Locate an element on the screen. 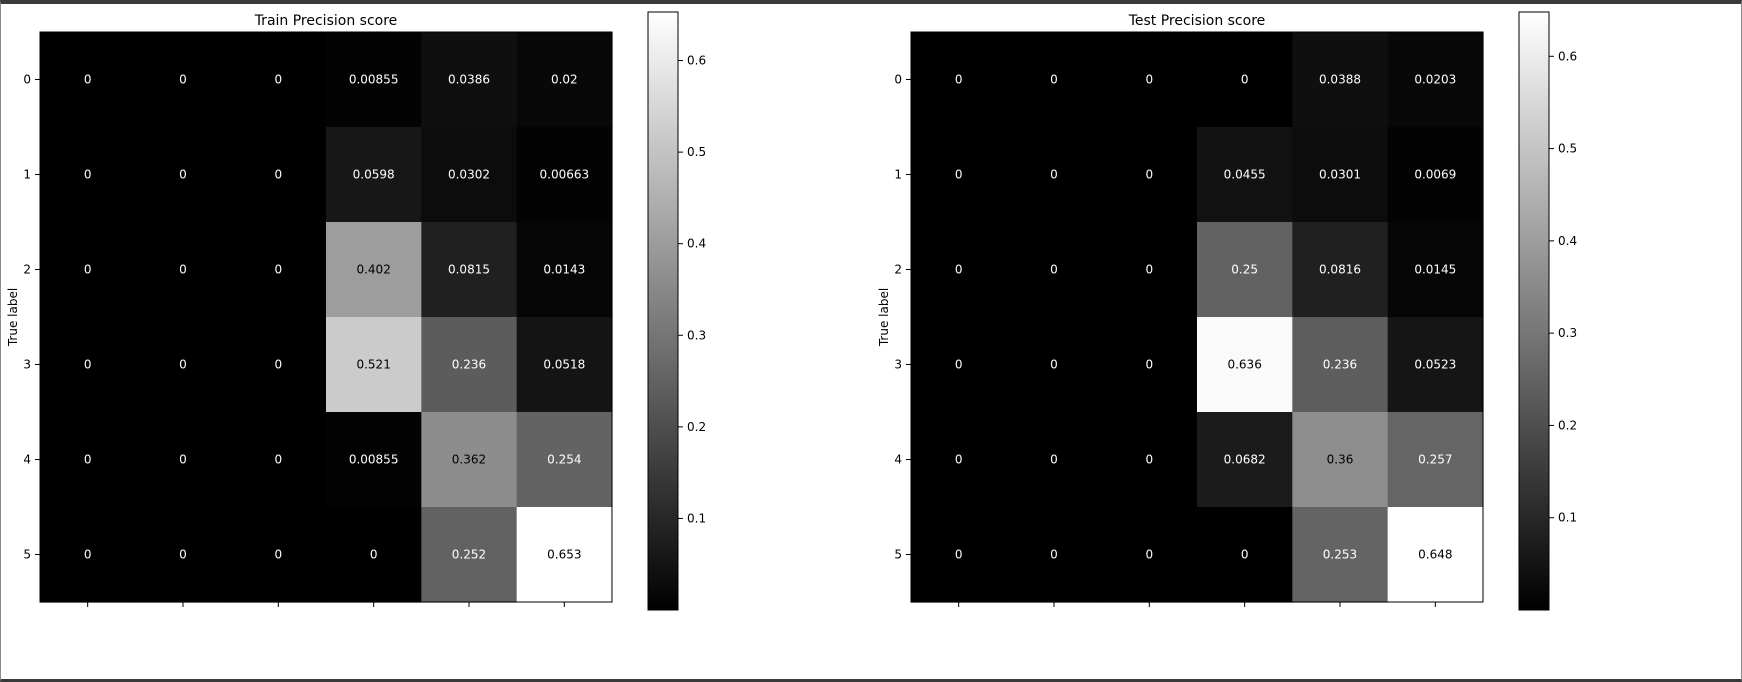 This screenshot has width=1742, height=682. cell-value-label: 0.402 is located at coordinates (373, 270).